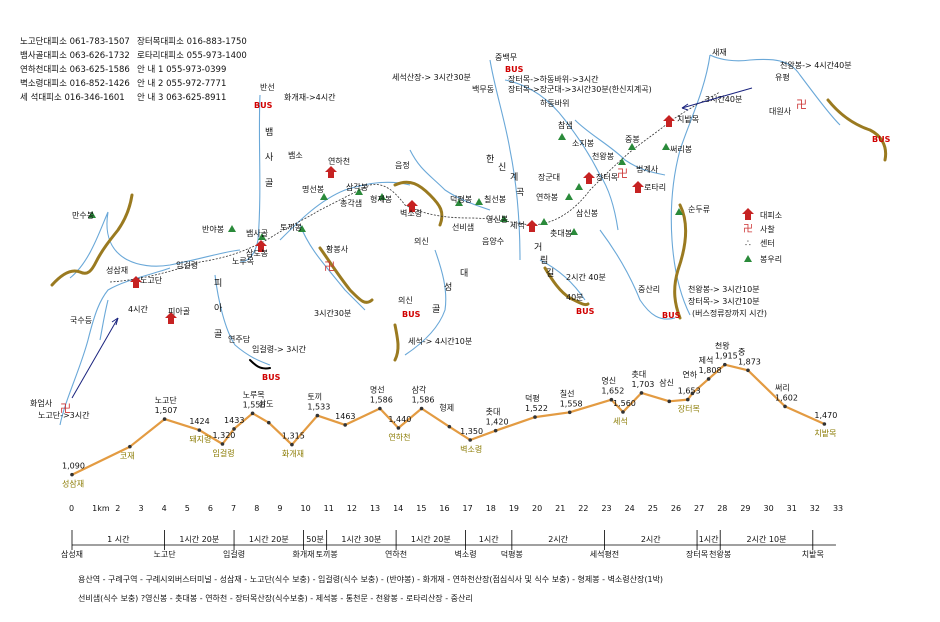  What do you see at coordinates (446, 408) in the screenshot?
I see `elevation-place: 형제` at bounding box center [446, 408].